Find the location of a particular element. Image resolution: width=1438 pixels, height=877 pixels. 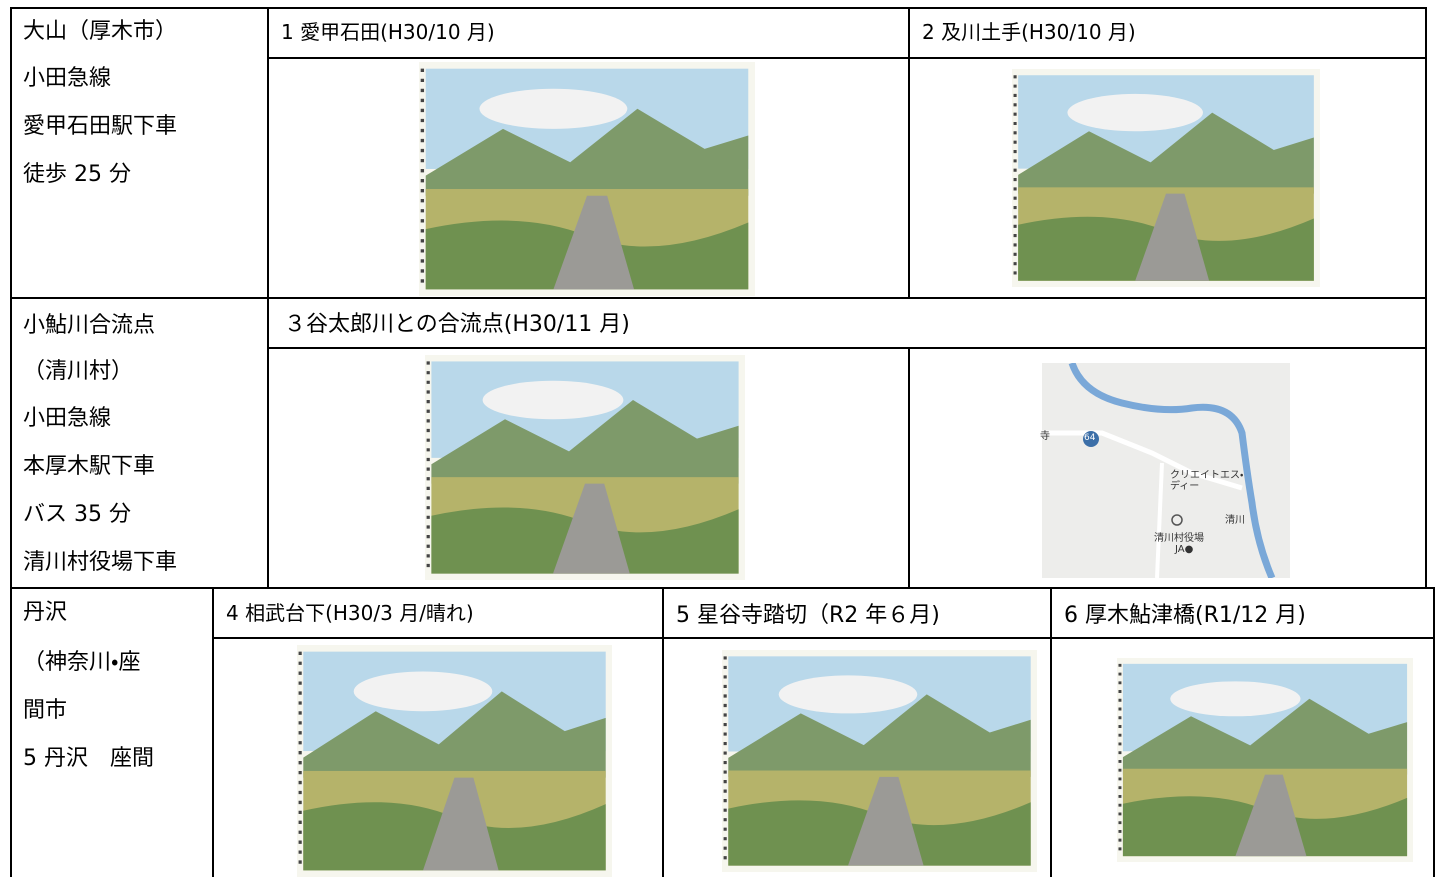

caption: 4 相武台下(H30/3 月/晴れ) is located at coordinates (350, 613).